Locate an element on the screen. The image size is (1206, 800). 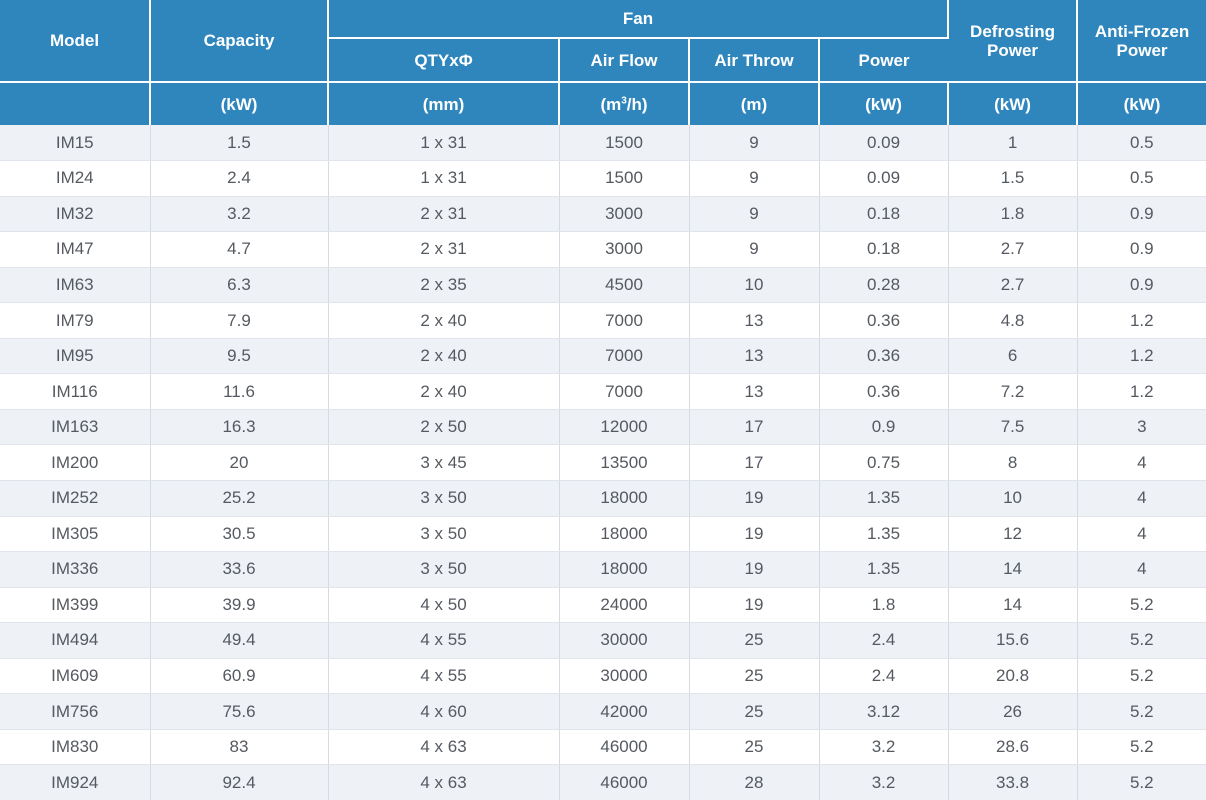
unit-air-flow-sup: 3 is located at coordinates (624, 100).